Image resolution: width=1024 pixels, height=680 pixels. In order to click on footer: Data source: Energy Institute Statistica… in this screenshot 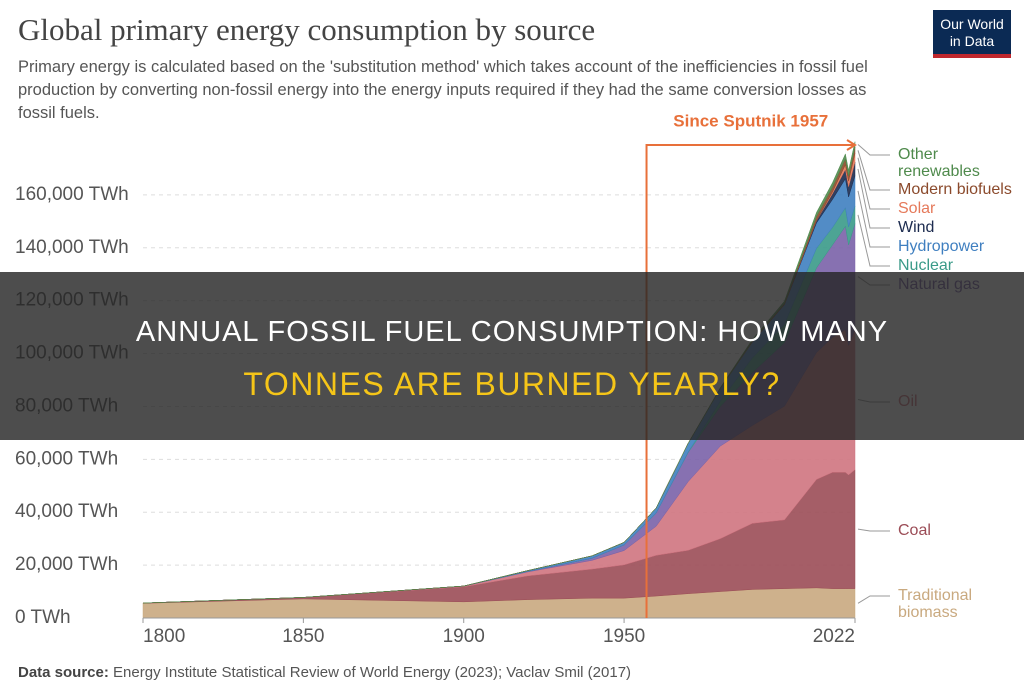, I will do `click(324, 672)`.